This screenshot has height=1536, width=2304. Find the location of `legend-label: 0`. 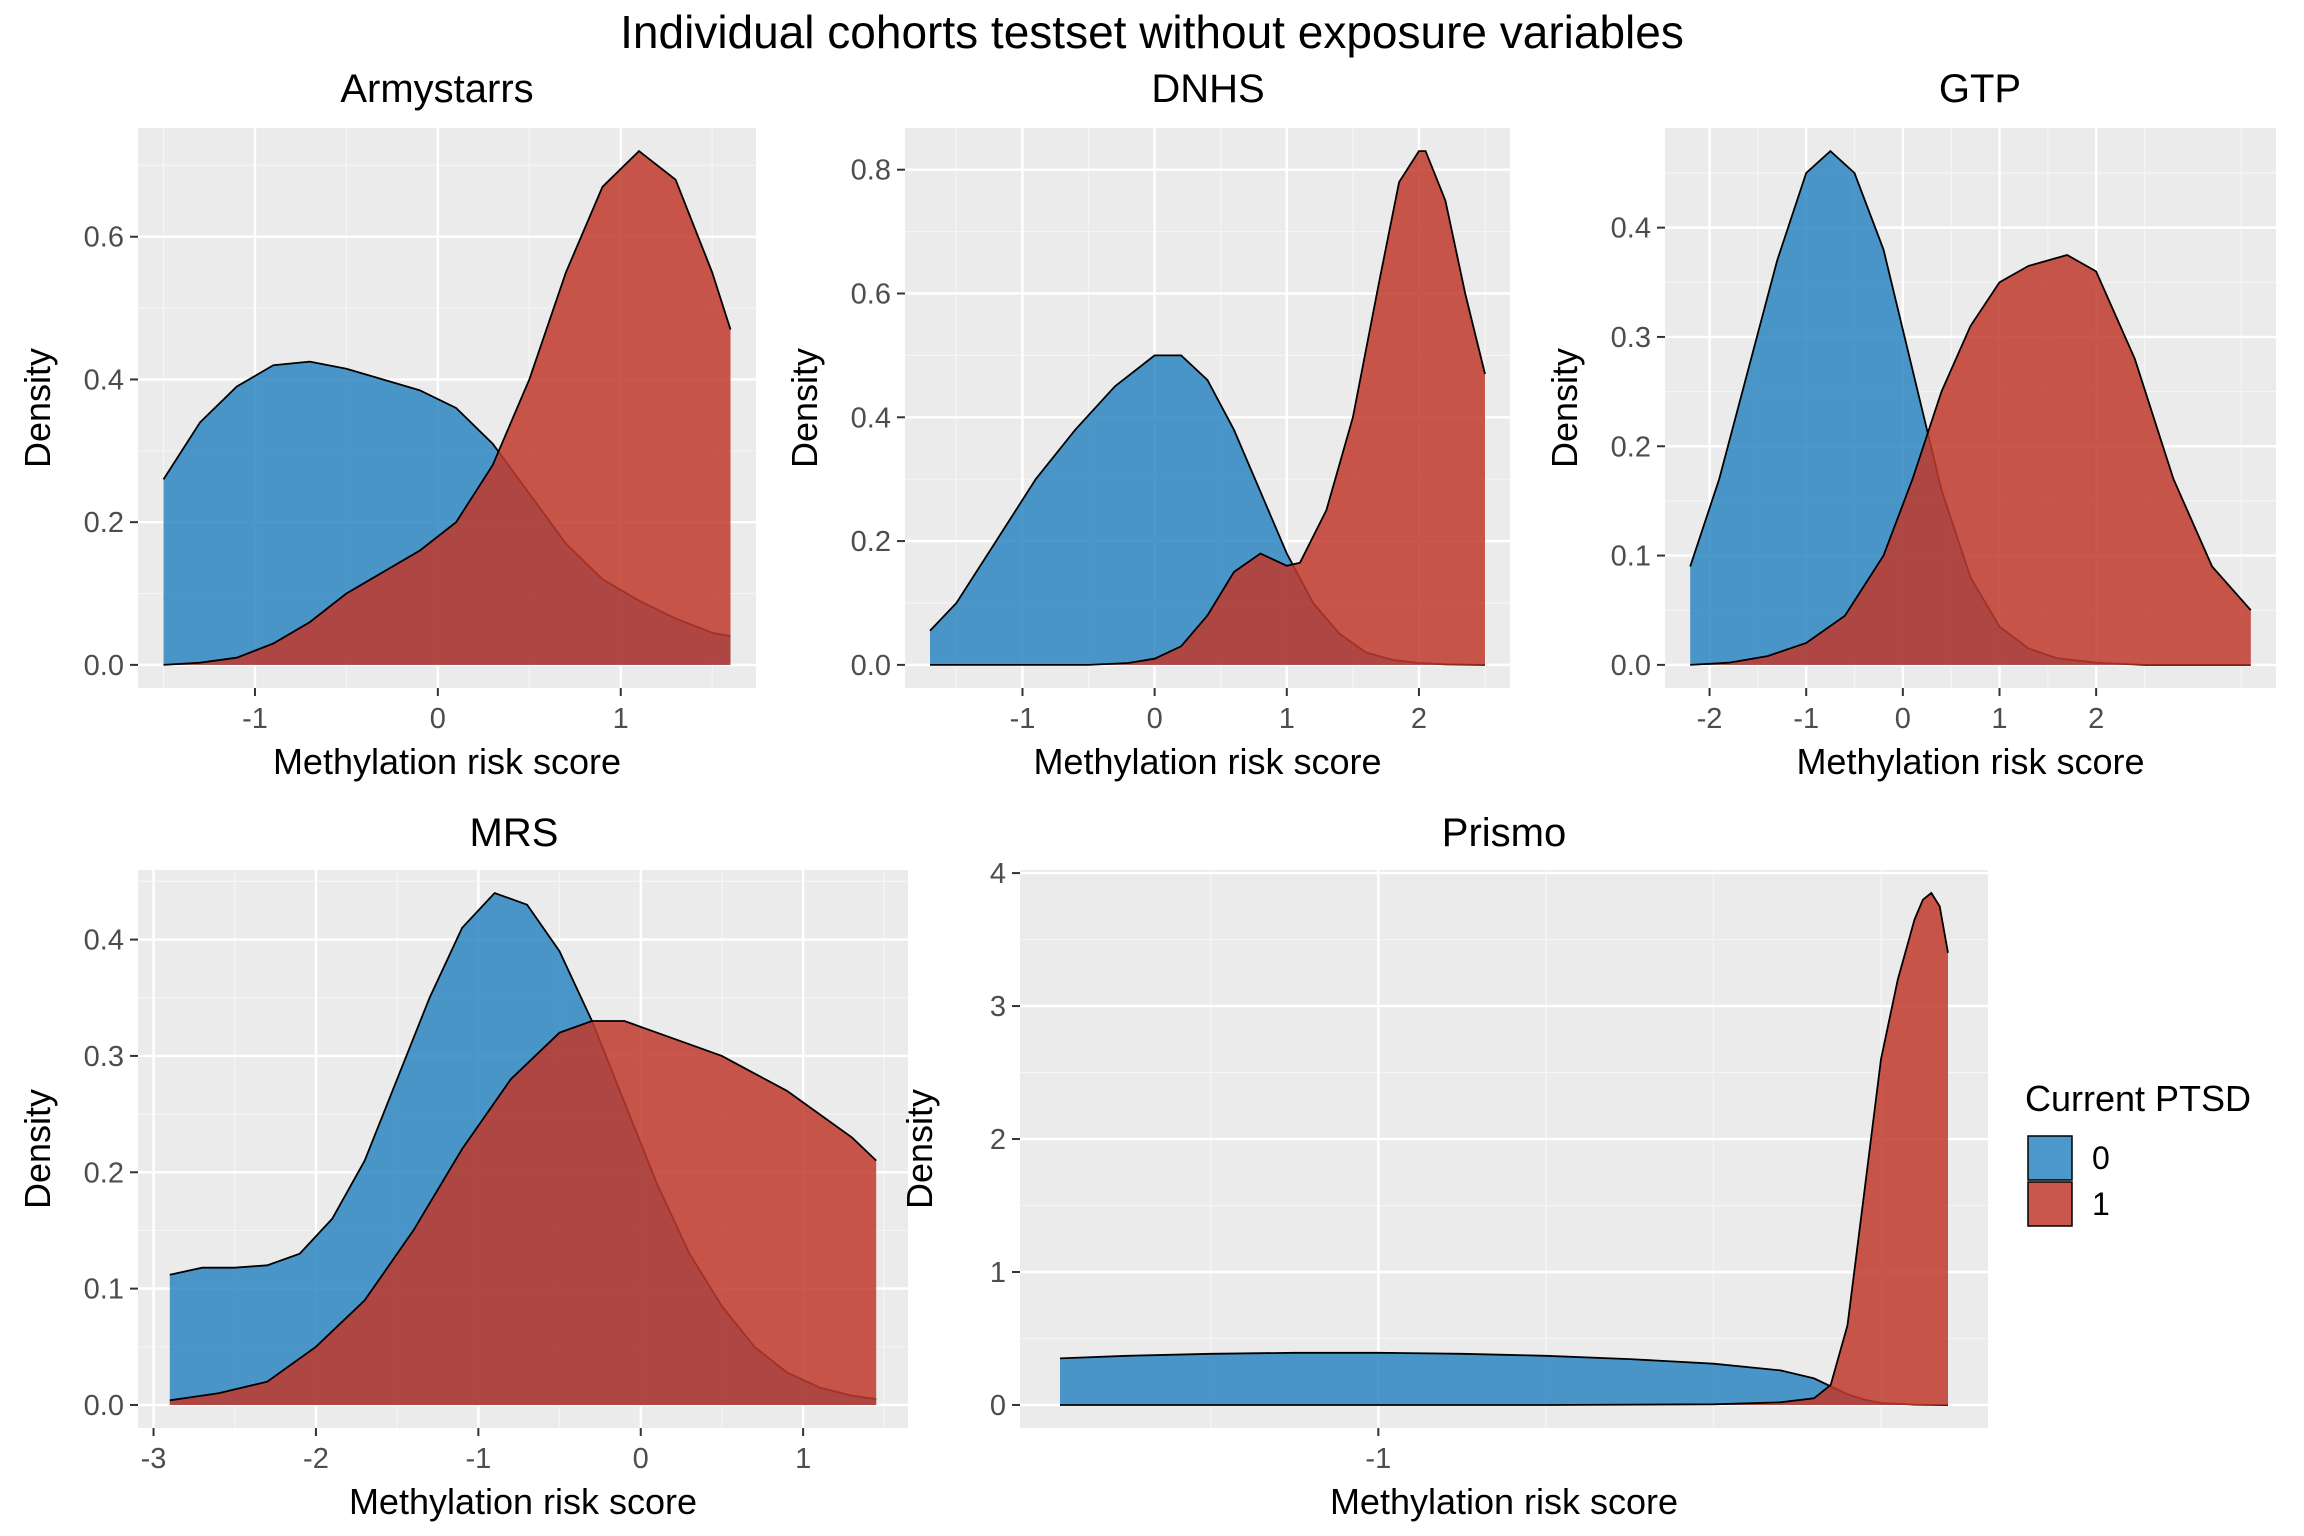

legend-label: 0 is located at coordinates (2101, 1158).